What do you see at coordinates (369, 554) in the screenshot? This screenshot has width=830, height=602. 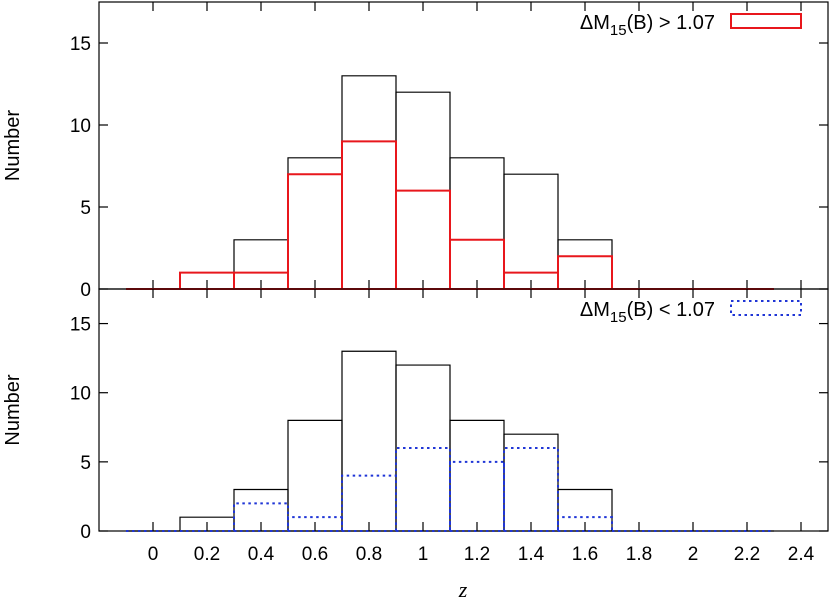 I see `x-tick-label: 0.8` at bounding box center [369, 554].